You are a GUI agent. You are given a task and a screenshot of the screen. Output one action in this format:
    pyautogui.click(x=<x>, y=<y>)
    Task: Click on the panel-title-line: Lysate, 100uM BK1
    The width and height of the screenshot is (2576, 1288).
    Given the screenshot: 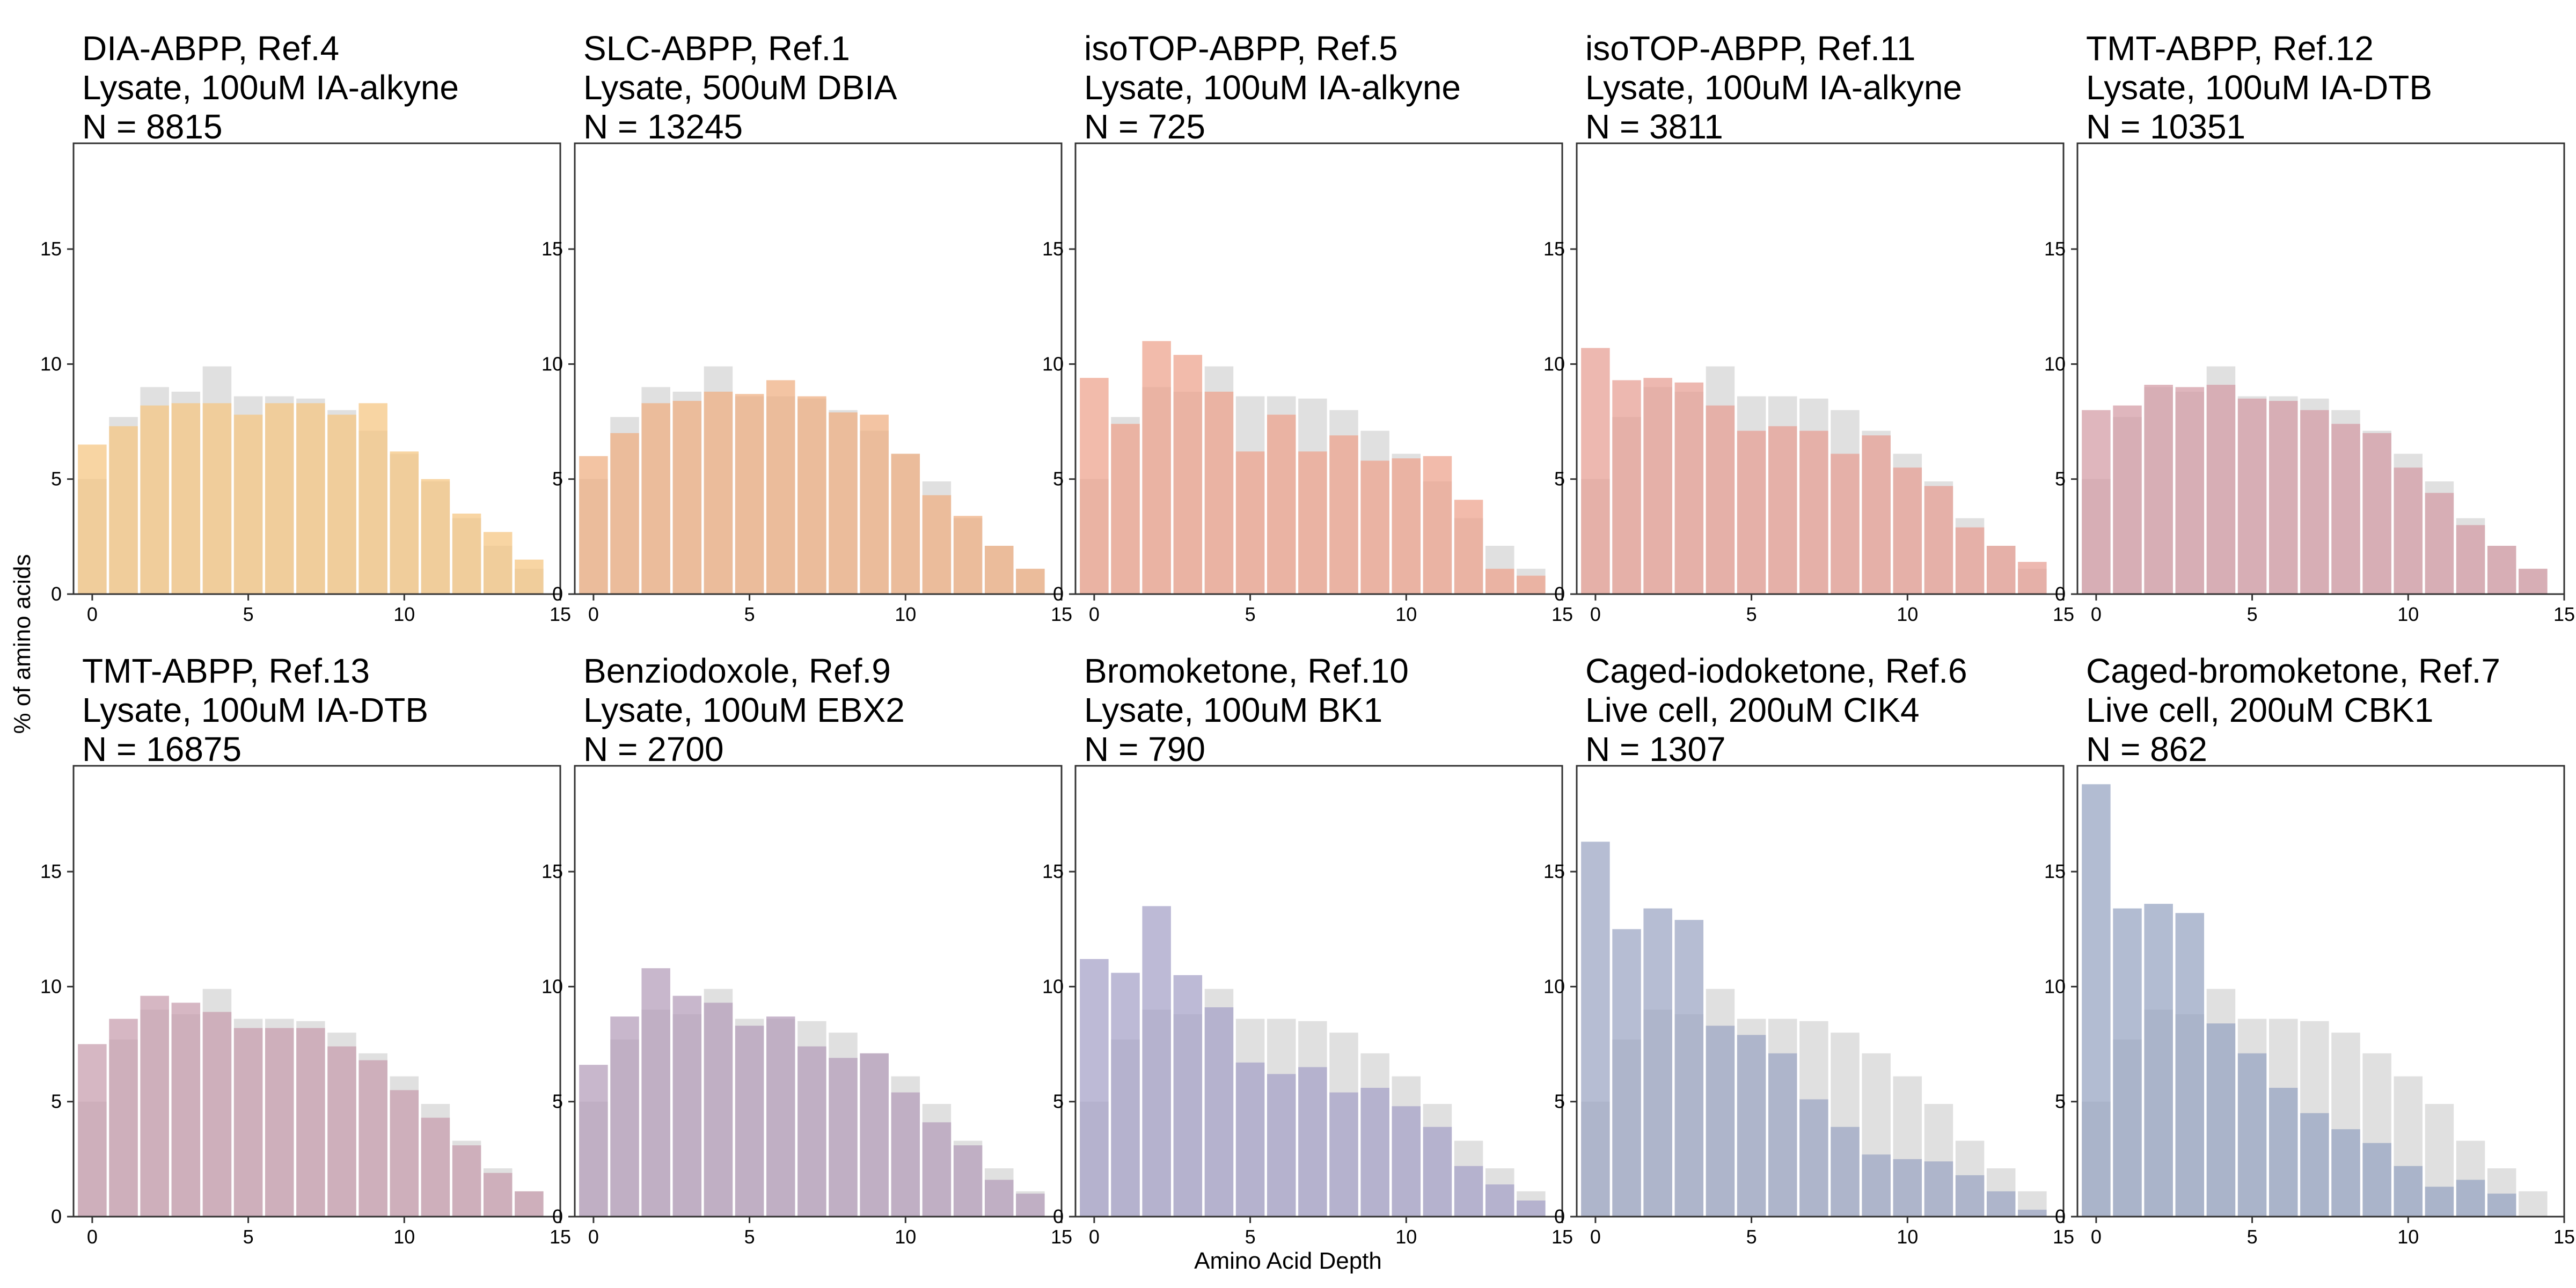 What is the action you would take?
    pyautogui.click(x=1233, y=710)
    